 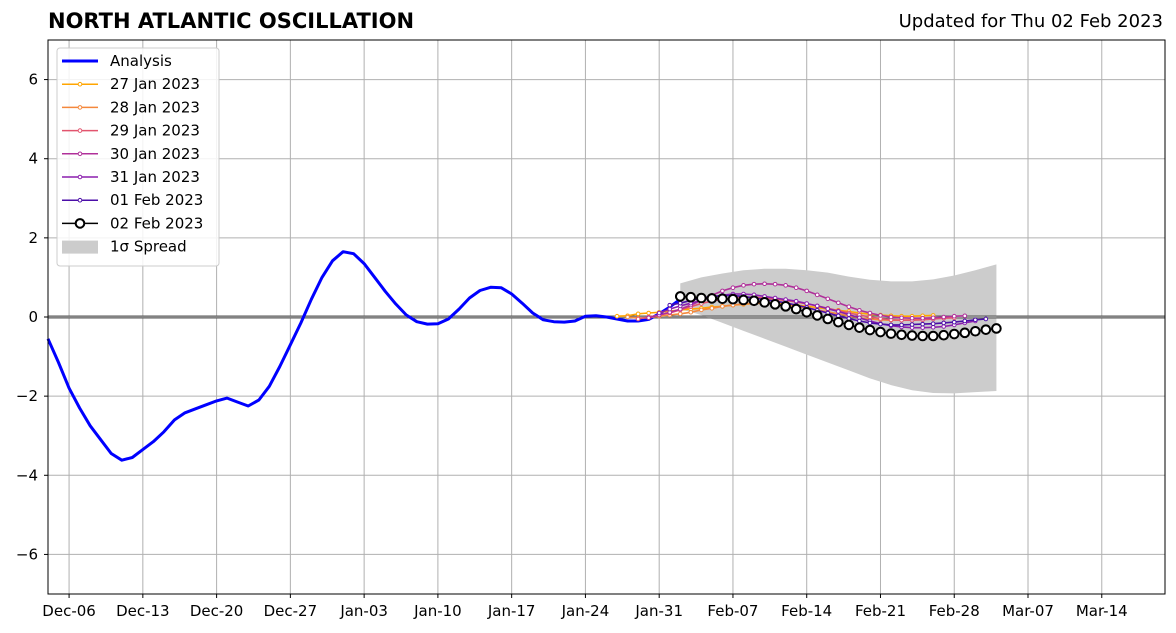 I want to click on legend-item: Analysis, so click(x=117, y=61).